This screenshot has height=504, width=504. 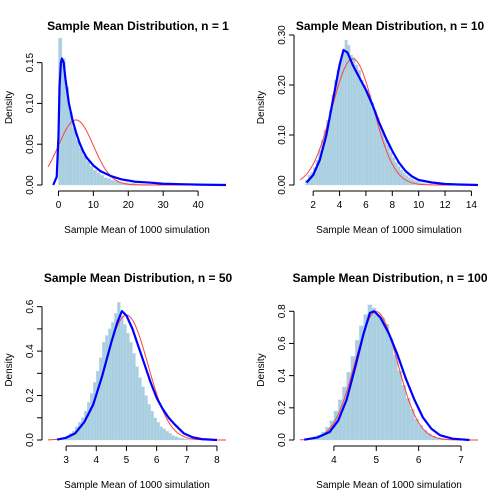 I want to click on chart-title: Sample Mean Distribution, n = 100, so click(x=389, y=278).